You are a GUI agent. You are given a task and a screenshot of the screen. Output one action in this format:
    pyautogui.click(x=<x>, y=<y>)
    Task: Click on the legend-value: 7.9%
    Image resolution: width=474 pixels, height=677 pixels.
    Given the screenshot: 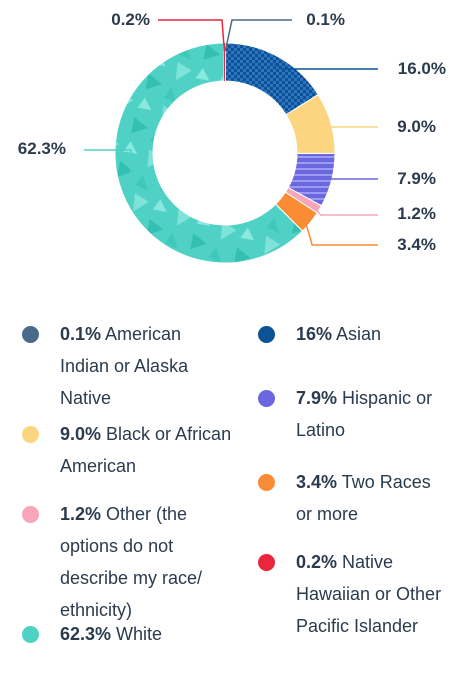 What is the action you would take?
    pyautogui.click(x=317, y=398)
    